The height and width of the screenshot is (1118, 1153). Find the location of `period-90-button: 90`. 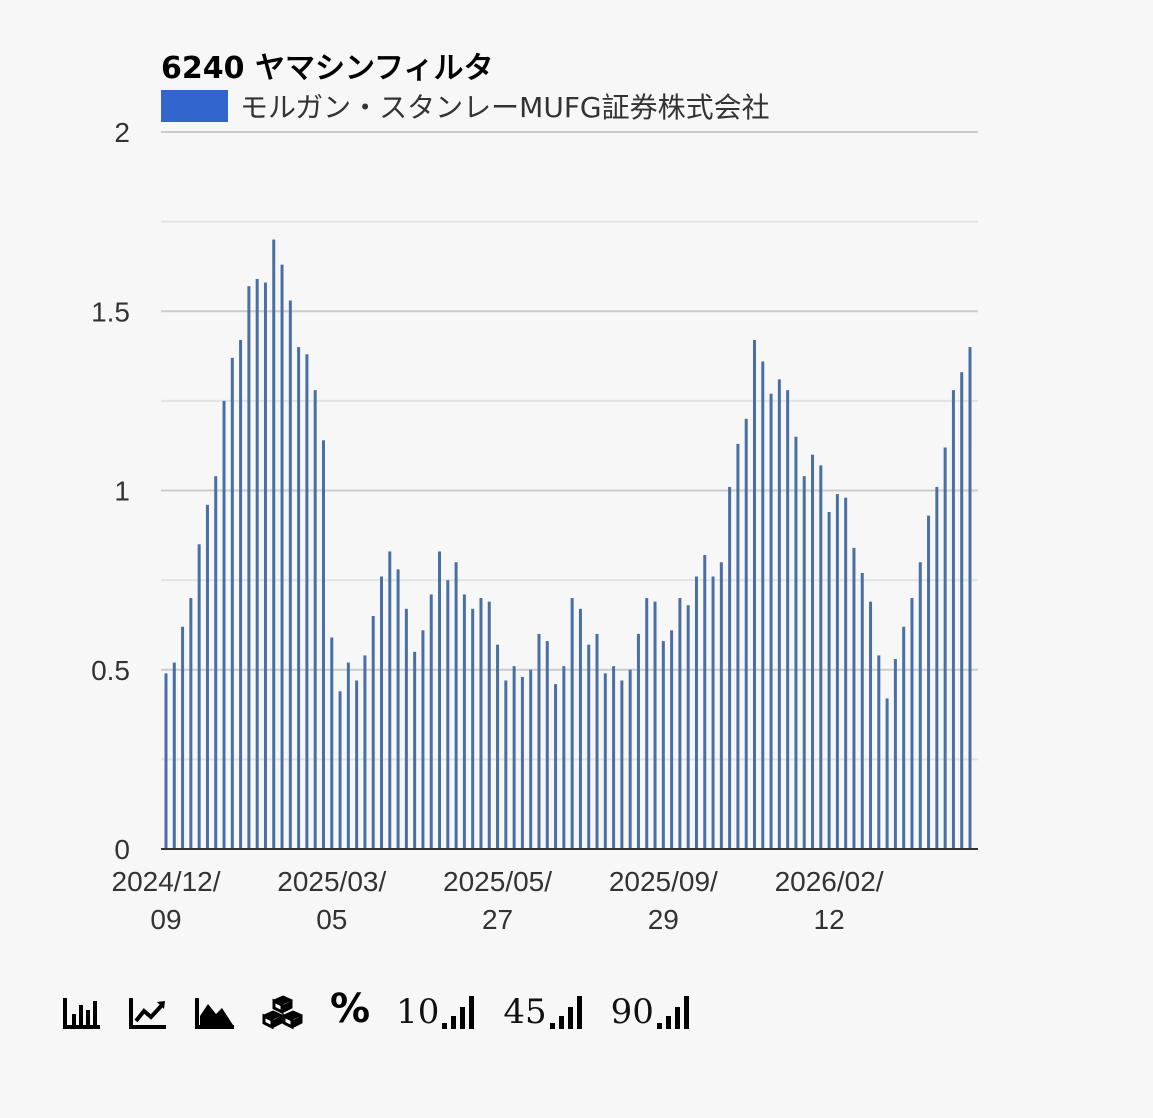

period-90-button: 90 is located at coordinates (651, 1012).